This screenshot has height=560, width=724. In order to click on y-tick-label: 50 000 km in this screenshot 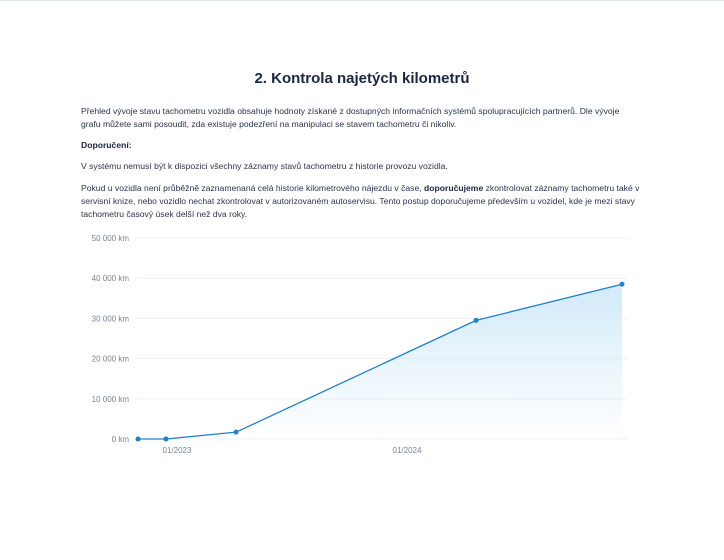, I will do `click(111, 238)`.